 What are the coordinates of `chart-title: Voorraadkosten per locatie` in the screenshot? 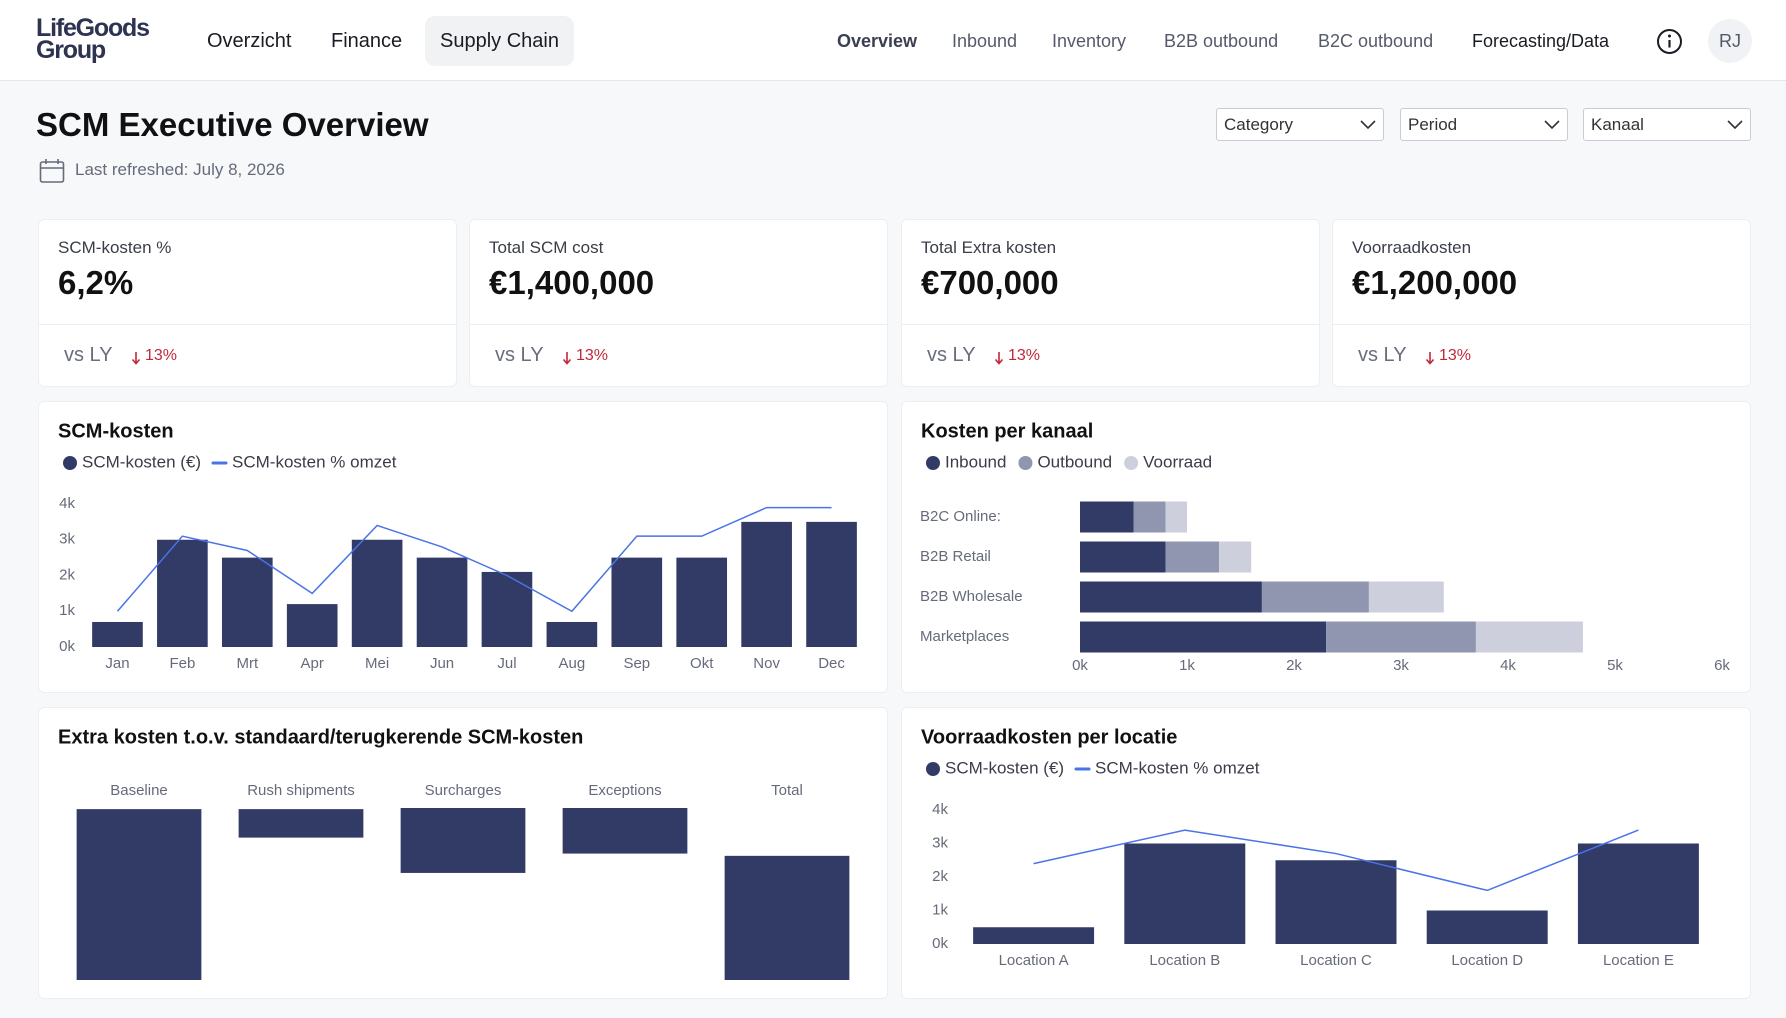 It's located at (1049, 737).